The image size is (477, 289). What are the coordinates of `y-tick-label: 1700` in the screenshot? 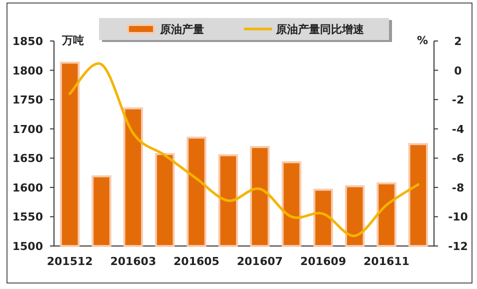 It's located at (28, 129).